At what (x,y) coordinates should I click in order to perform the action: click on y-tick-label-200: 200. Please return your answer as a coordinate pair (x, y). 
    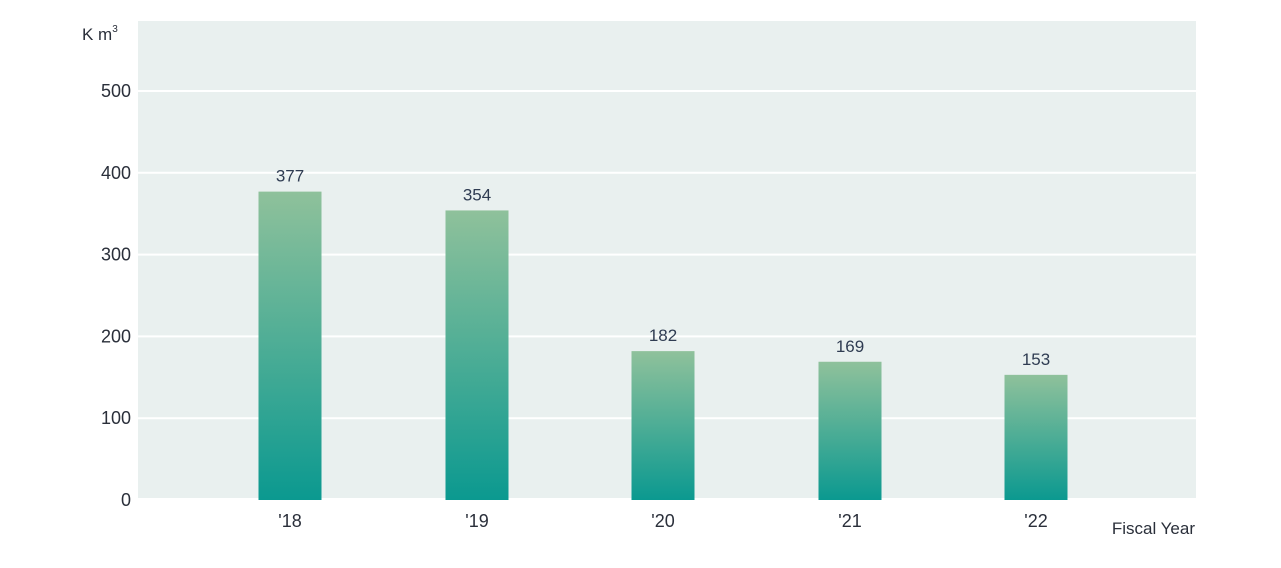
    Looking at the image, I should click on (116, 336).